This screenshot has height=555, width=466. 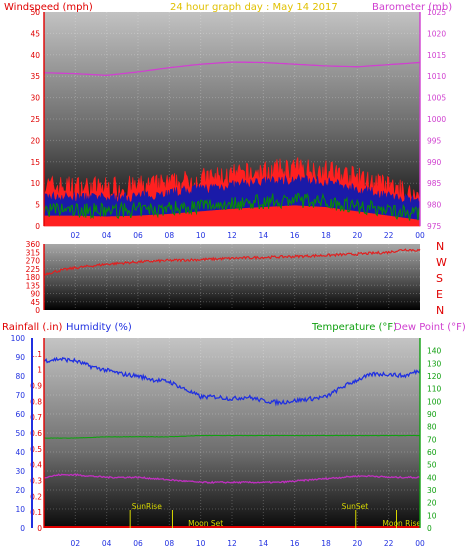 I want to click on humidity-tick-label: 70, so click(x=20, y=395).